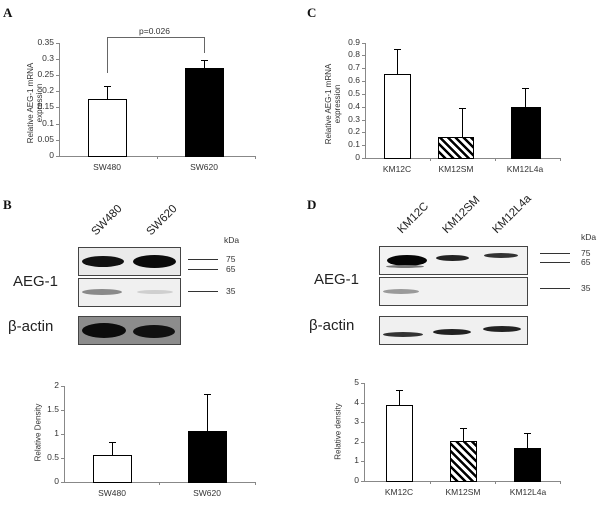  I want to click on y-tick: 0.4, so click(354, 106).